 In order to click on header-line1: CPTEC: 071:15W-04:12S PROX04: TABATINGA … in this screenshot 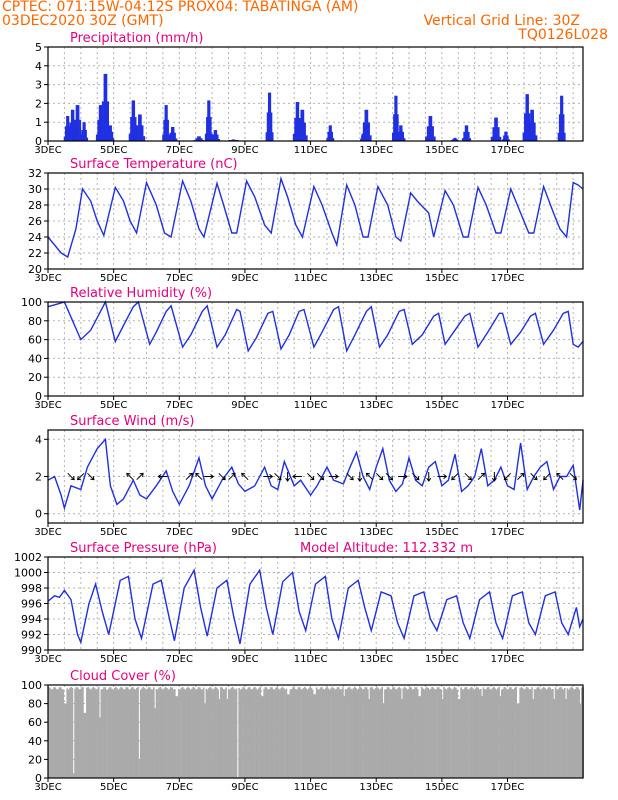, I will do `click(180, 7)`.